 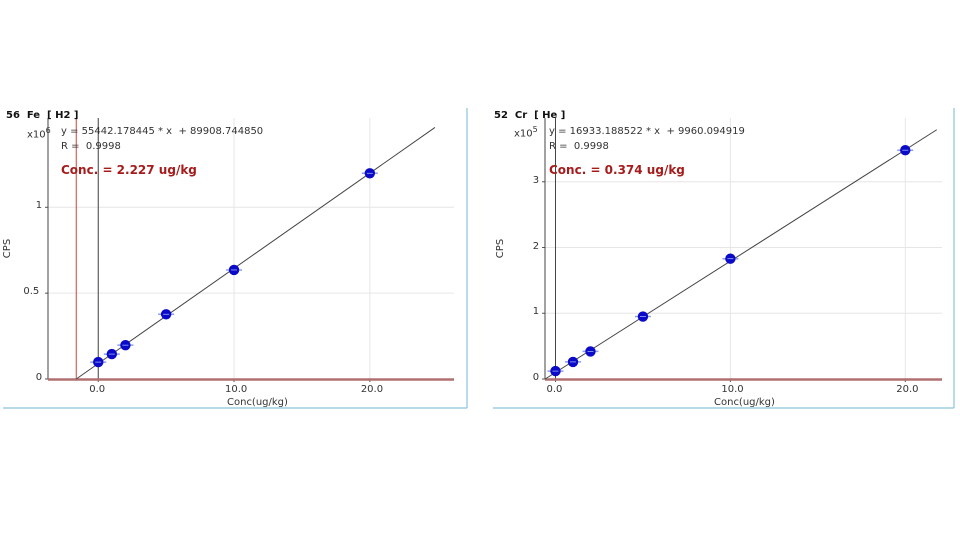 What do you see at coordinates (236, 389) in the screenshot?
I see `fe-x-tick-label: 10.0` at bounding box center [236, 389].